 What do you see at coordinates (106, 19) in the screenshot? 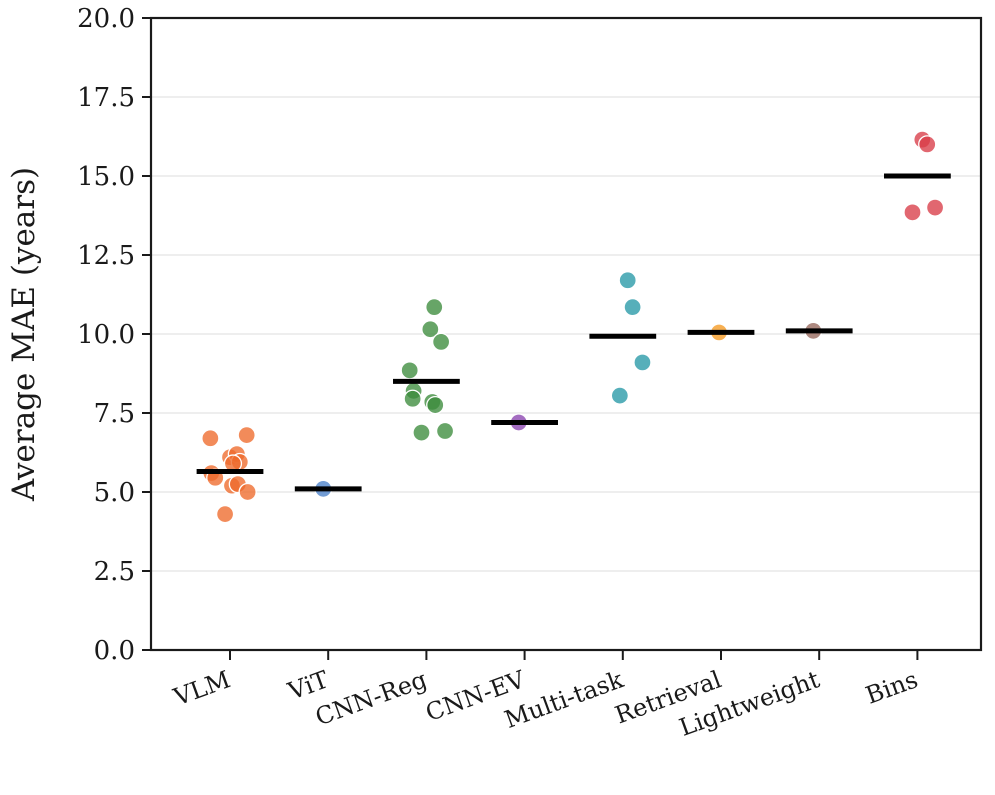
I see `y-tick-label: 20.0` at bounding box center [106, 19].